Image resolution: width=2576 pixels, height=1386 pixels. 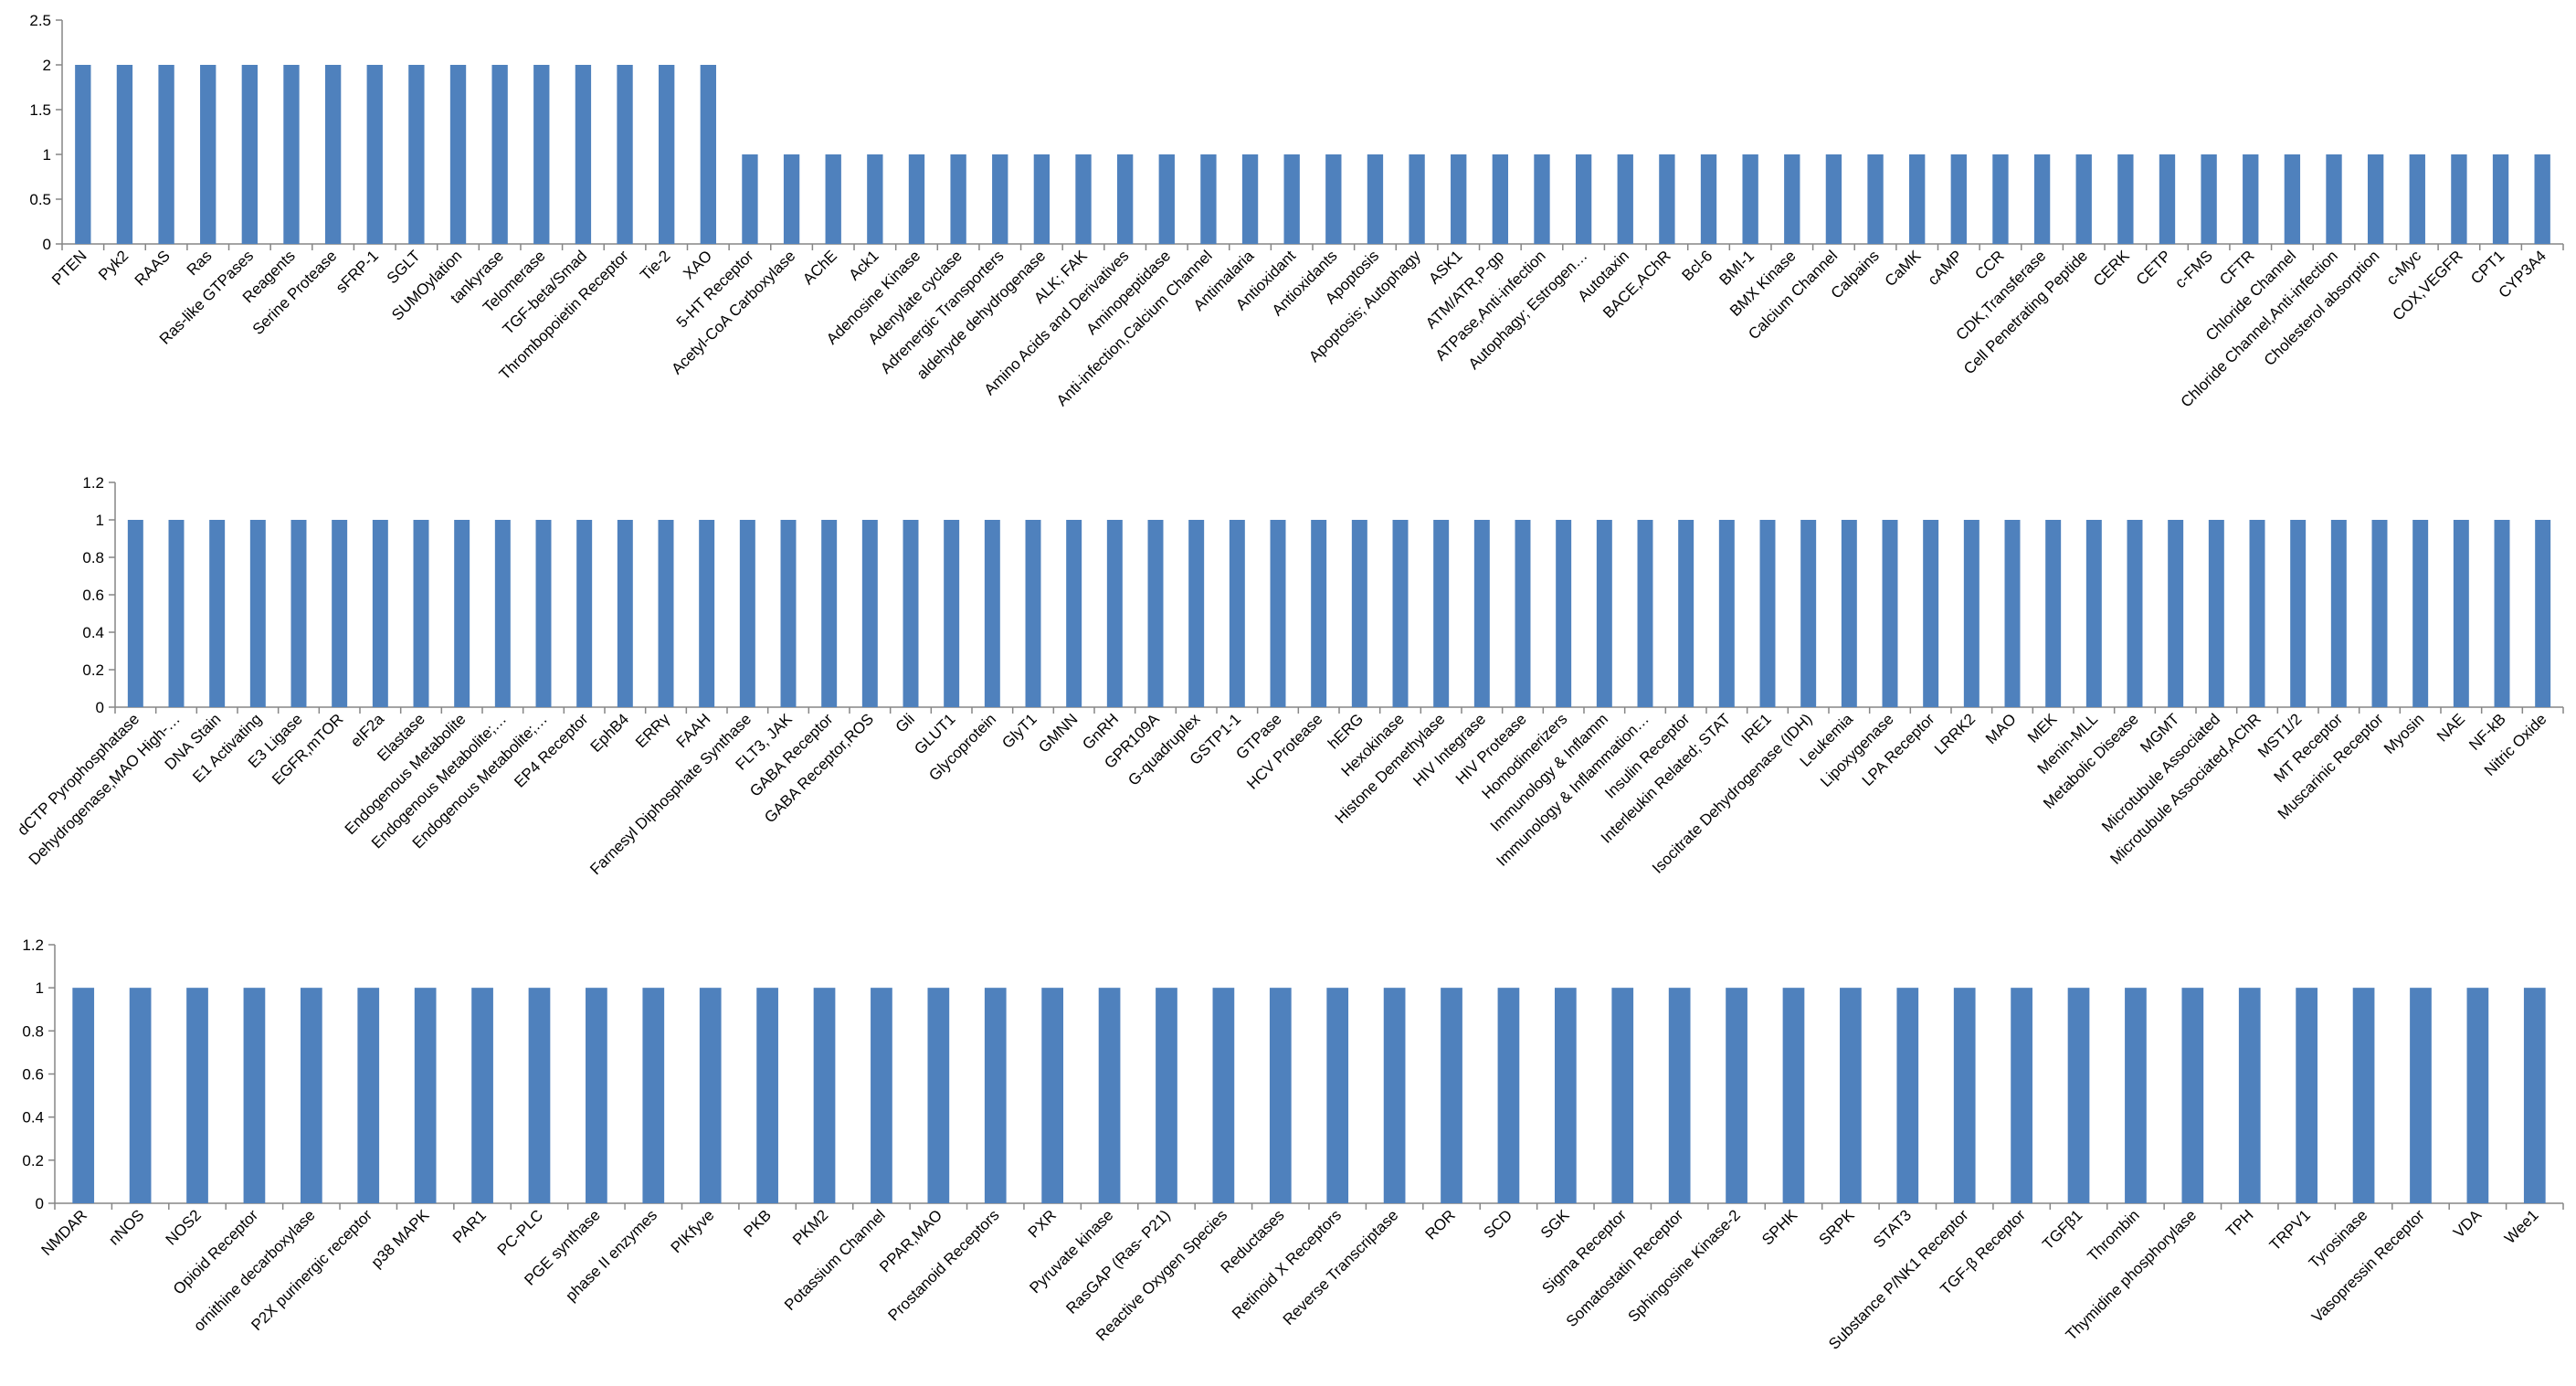 What do you see at coordinates (1555, 1224) in the screenshot?
I see `category-label: SGK` at bounding box center [1555, 1224].